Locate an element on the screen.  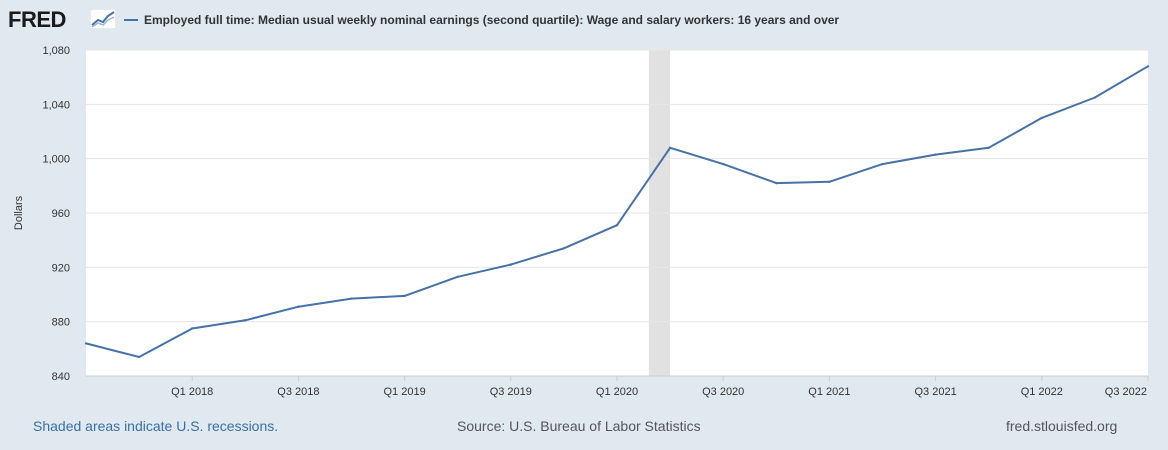
x-tick-label: Q3 2018 is located at coordinates (298, 392).